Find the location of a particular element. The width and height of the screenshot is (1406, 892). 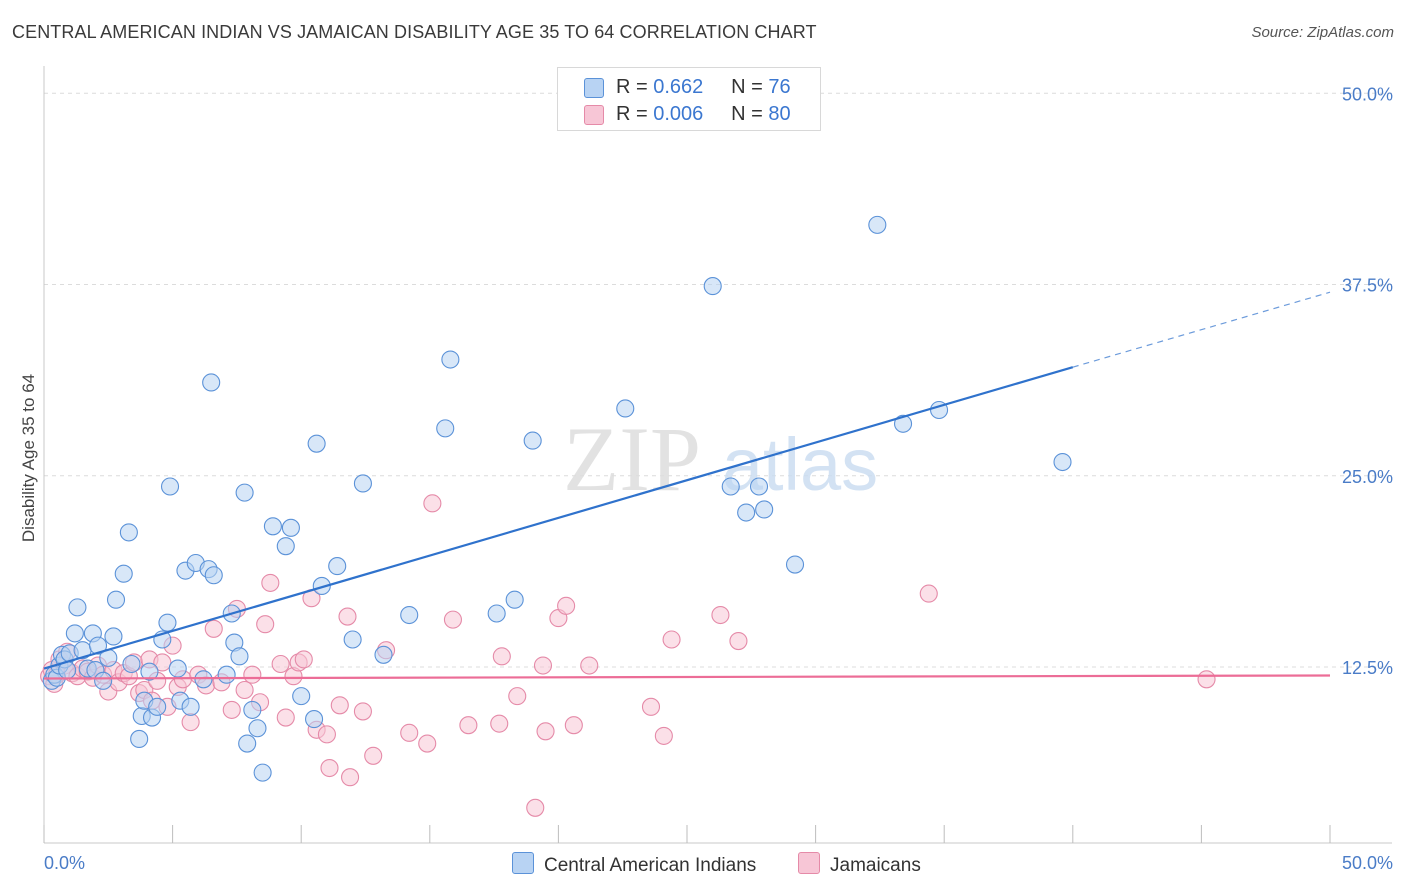

legend-r-pink: 0.006 is located at coordinates (678, 114).